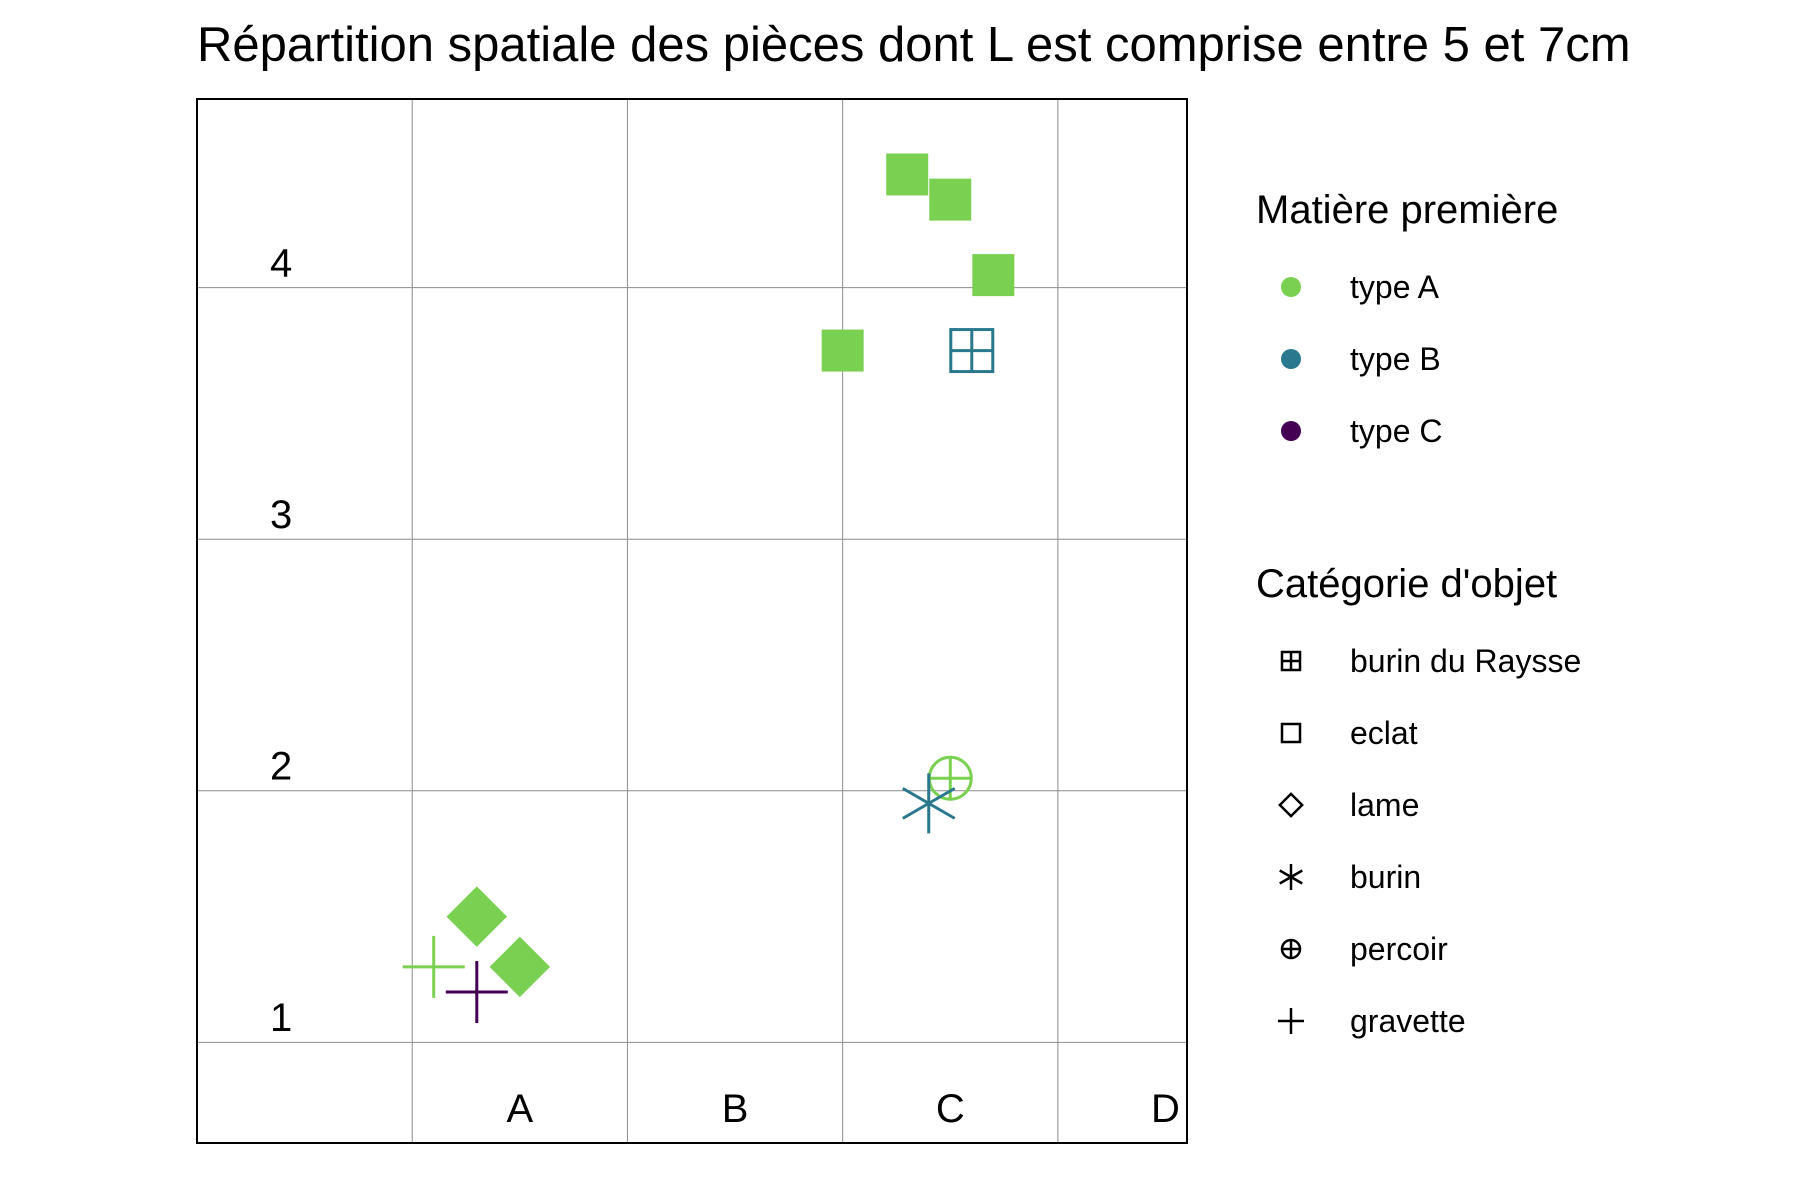  I want to click on y-axis-ticks: 1 2 3 4, so click(281, 641).